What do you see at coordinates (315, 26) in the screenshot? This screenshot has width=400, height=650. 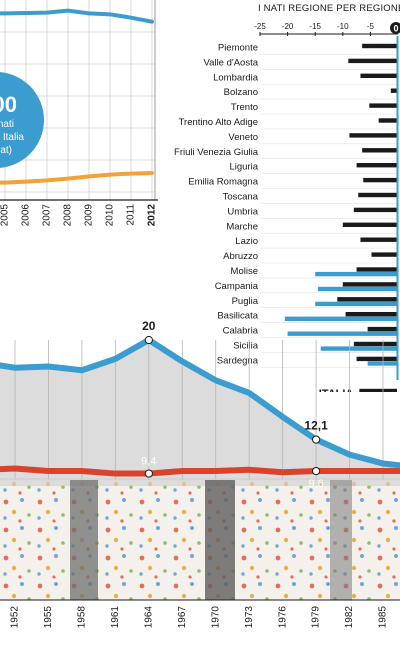 I see `x-tick-label: -15` at bounding box center [315, 26].